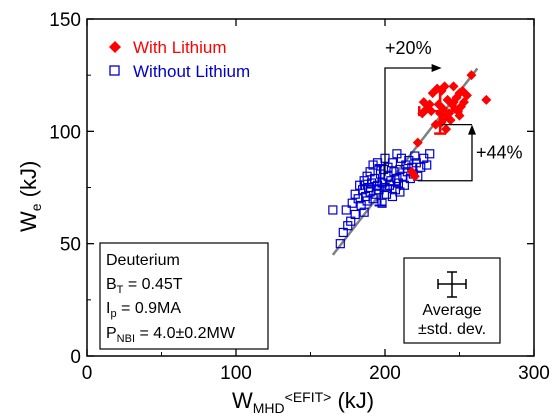  I want to click on legend-label-with-lithium: With Lithium, so click(180, 47).